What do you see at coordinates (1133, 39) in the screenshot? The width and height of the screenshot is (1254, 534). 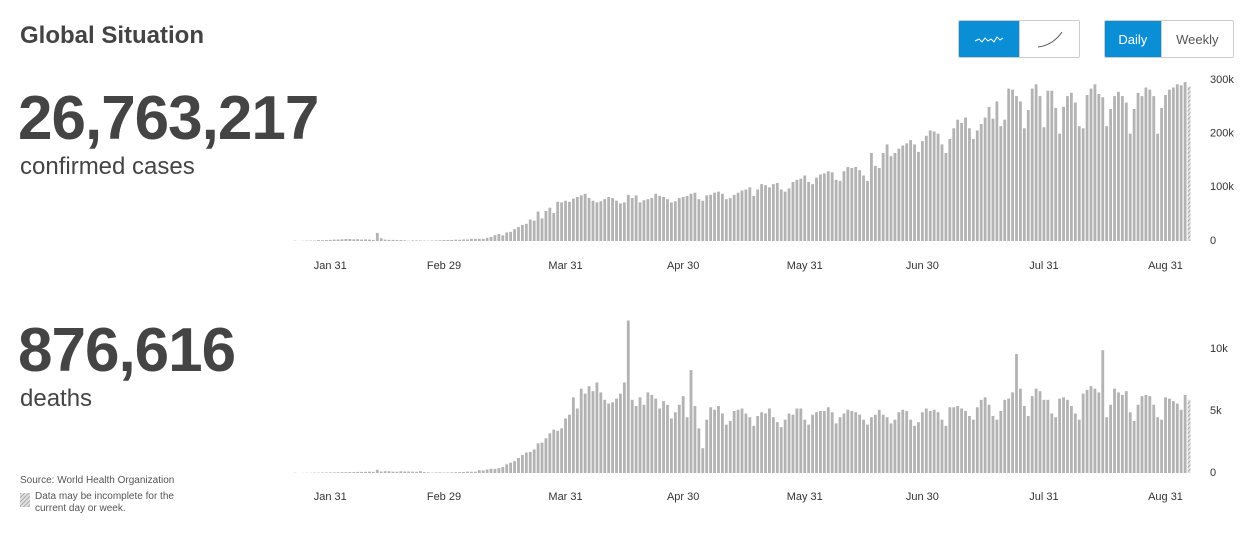 I see `daily-button: Daily` at bounding box center [1133, 39].